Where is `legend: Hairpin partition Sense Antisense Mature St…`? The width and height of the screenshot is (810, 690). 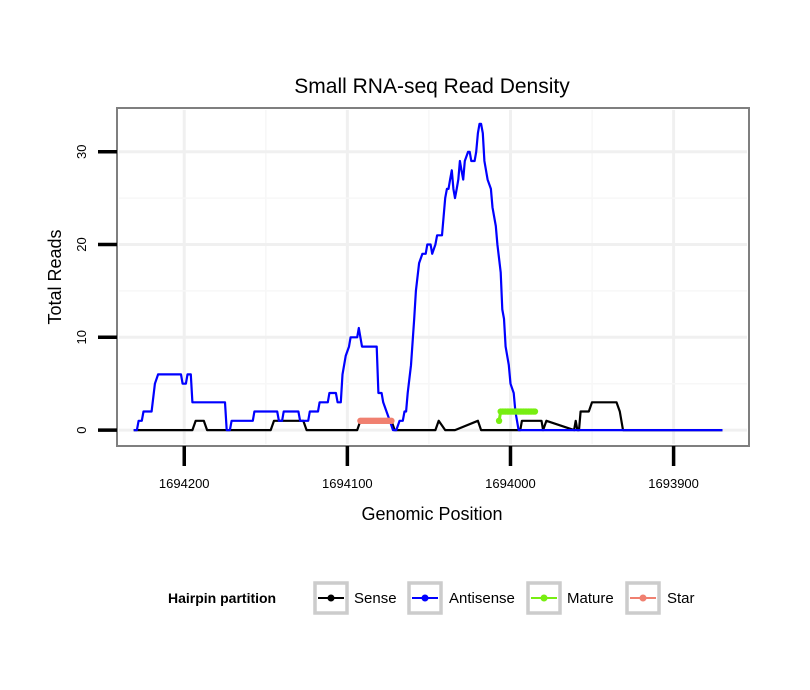
legend: Hairpin partition Sense Antisense Mature St… is located at coordinates (431, 598).